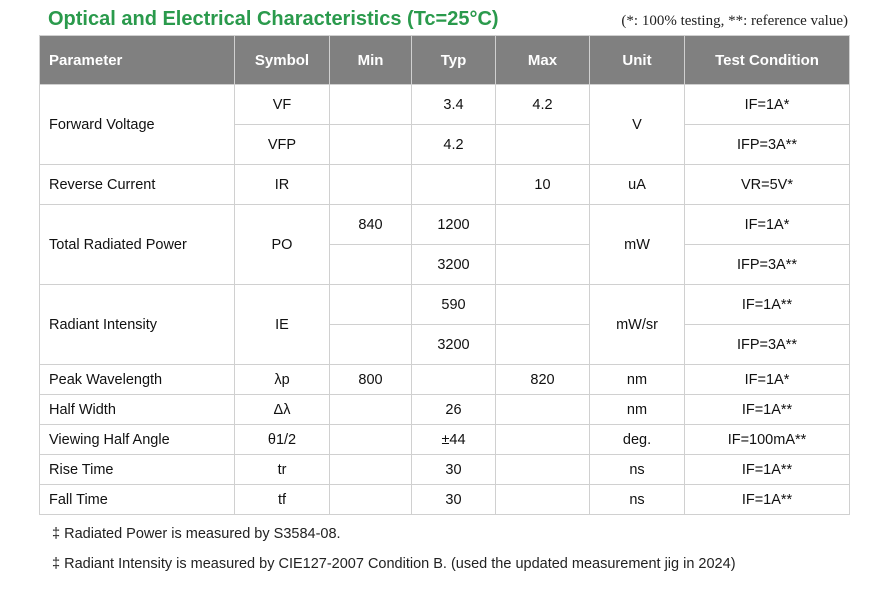 The width and height of the screenshot is (870, 599). I want to click on cell-symbol: IE, so click(282, 324).